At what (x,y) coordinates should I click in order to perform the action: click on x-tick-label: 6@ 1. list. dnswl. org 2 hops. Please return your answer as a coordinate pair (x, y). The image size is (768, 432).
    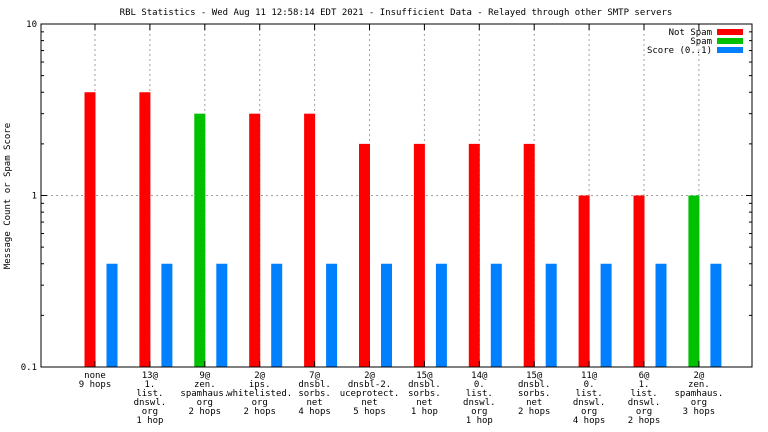
    Looking at the image, I should click on (644, 398).